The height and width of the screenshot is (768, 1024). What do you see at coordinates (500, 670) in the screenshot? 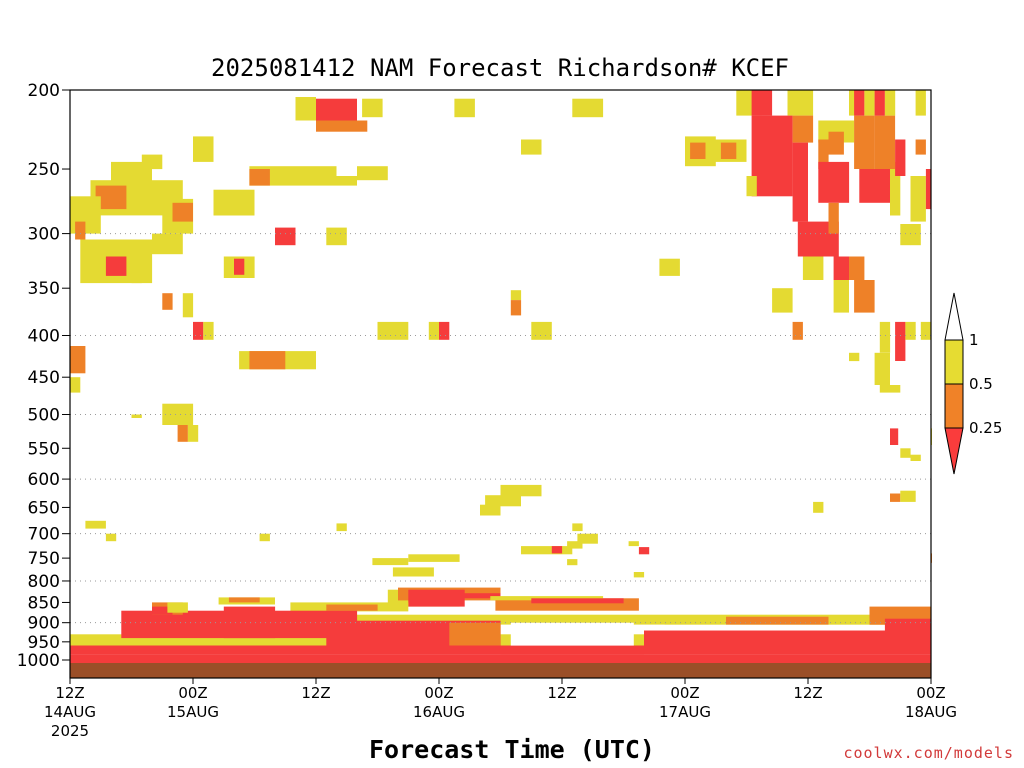
I see `ground-fill` at bounding box center [500, 670].